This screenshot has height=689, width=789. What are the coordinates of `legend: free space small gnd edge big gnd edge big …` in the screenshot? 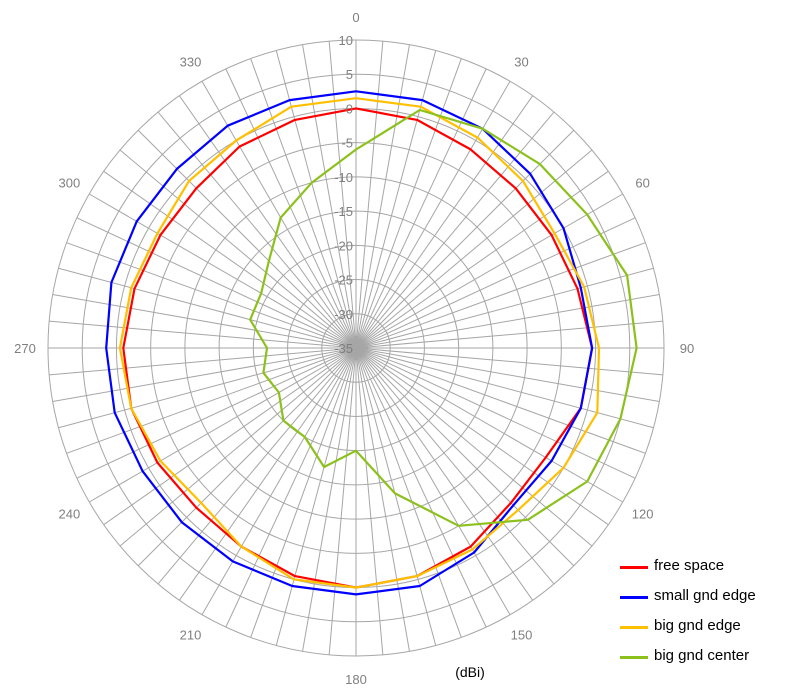 It's located at (704, 615).